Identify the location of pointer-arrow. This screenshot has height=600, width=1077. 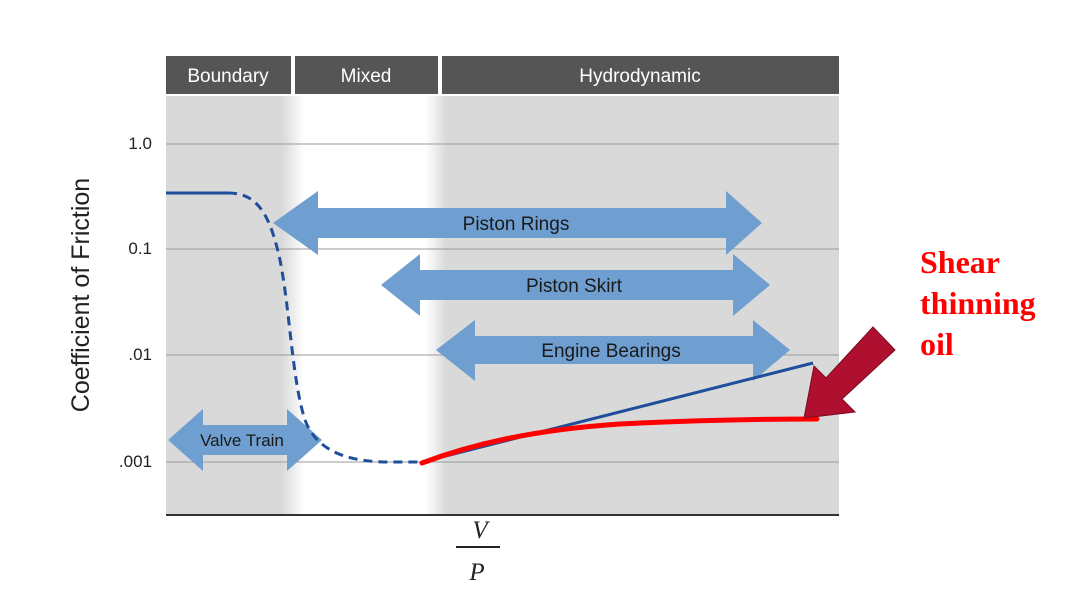
(849, 372).